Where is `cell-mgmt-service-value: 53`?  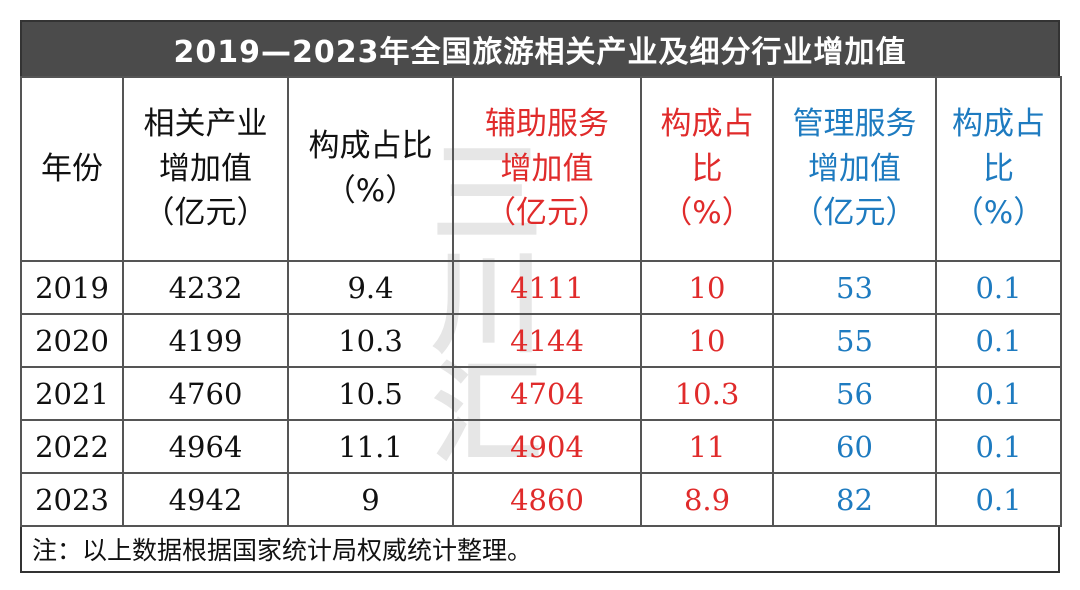
cell-mgmt-service-value: 53 is located at coordinates (854, 287).